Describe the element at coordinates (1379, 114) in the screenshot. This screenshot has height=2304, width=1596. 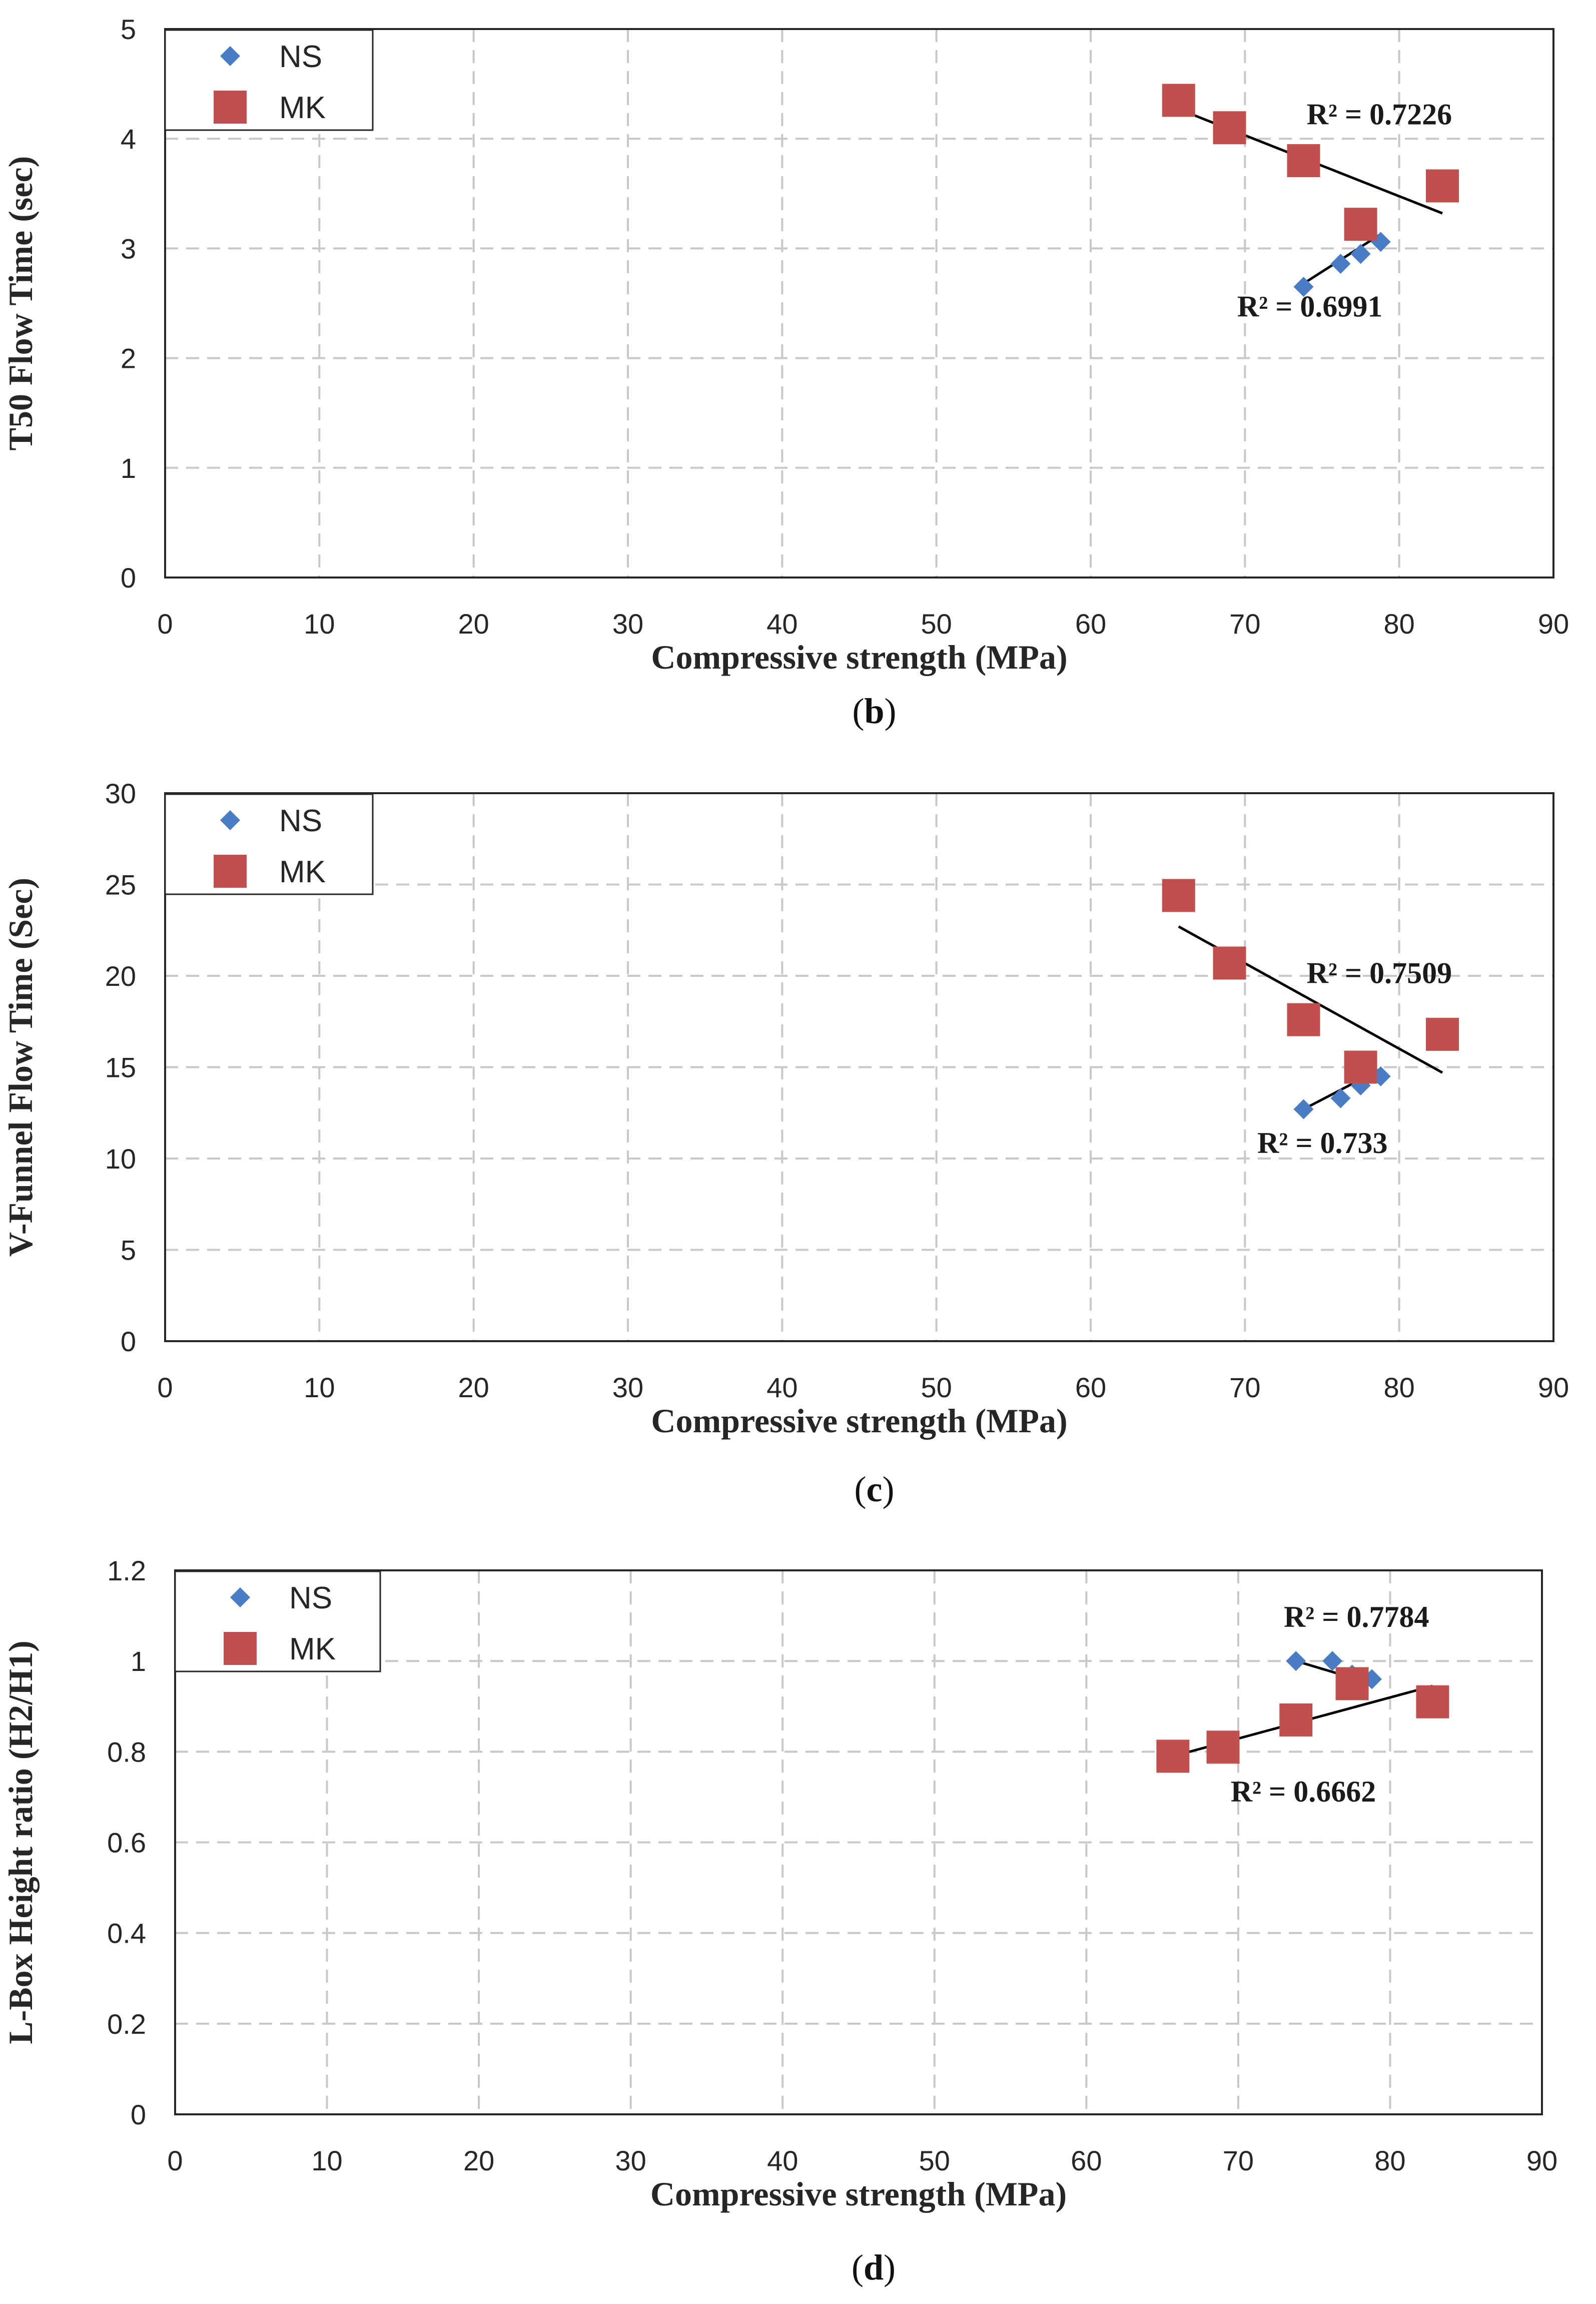
I see `r2-label-mk: R² = 0.7226` at that location.